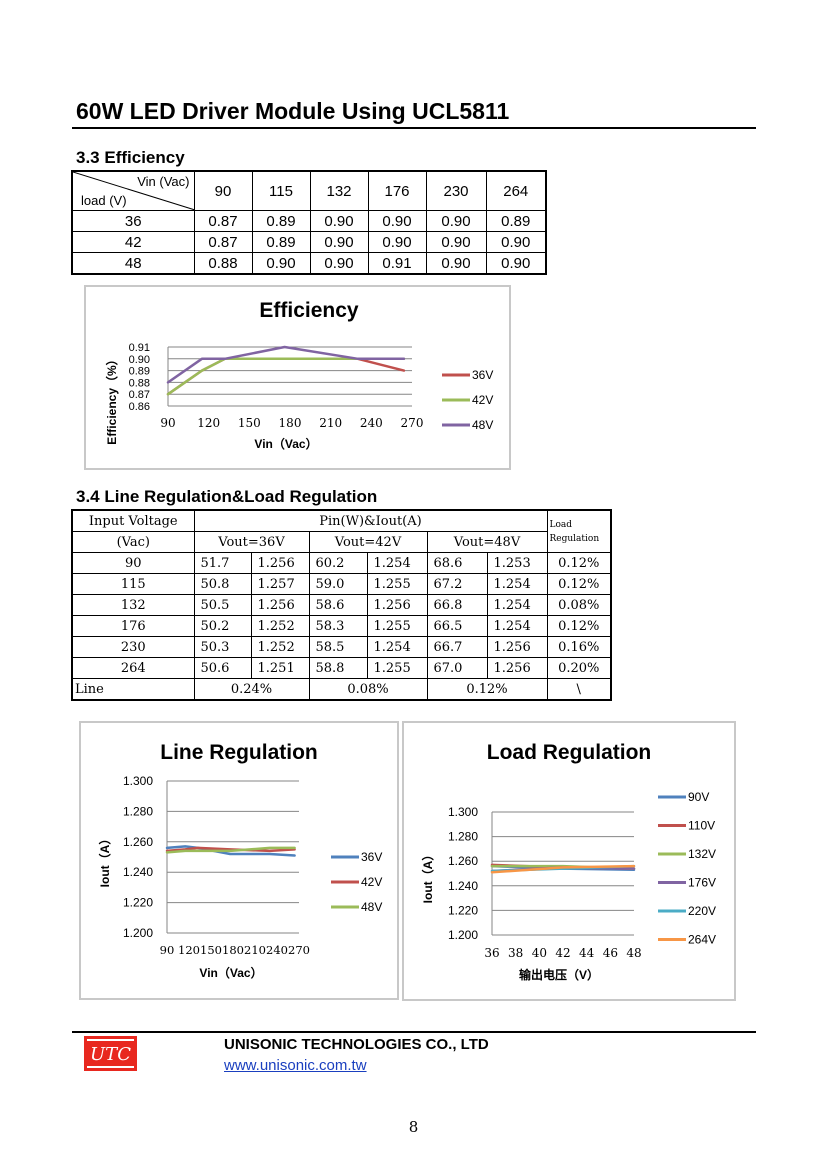 This screenshot has width=827, height=1169. Describe the element at coordinates (280, 584) in the screenshot. I see `iout-cell: 1.257` at that location.